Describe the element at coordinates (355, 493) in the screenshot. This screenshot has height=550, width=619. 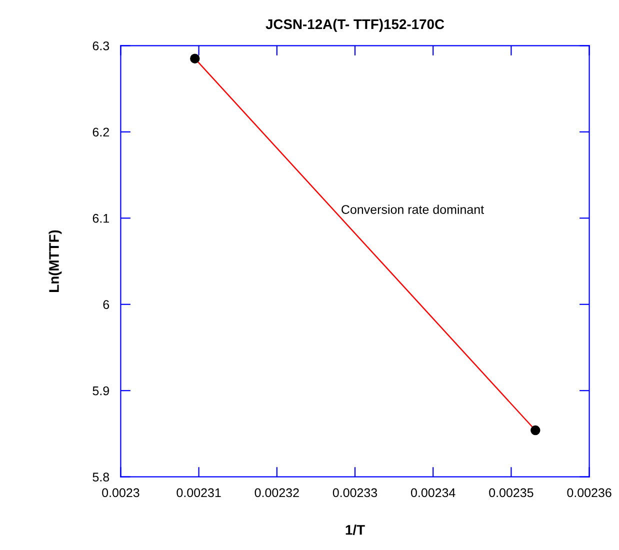
I see `x-tick-label: 0.00233` at that location.